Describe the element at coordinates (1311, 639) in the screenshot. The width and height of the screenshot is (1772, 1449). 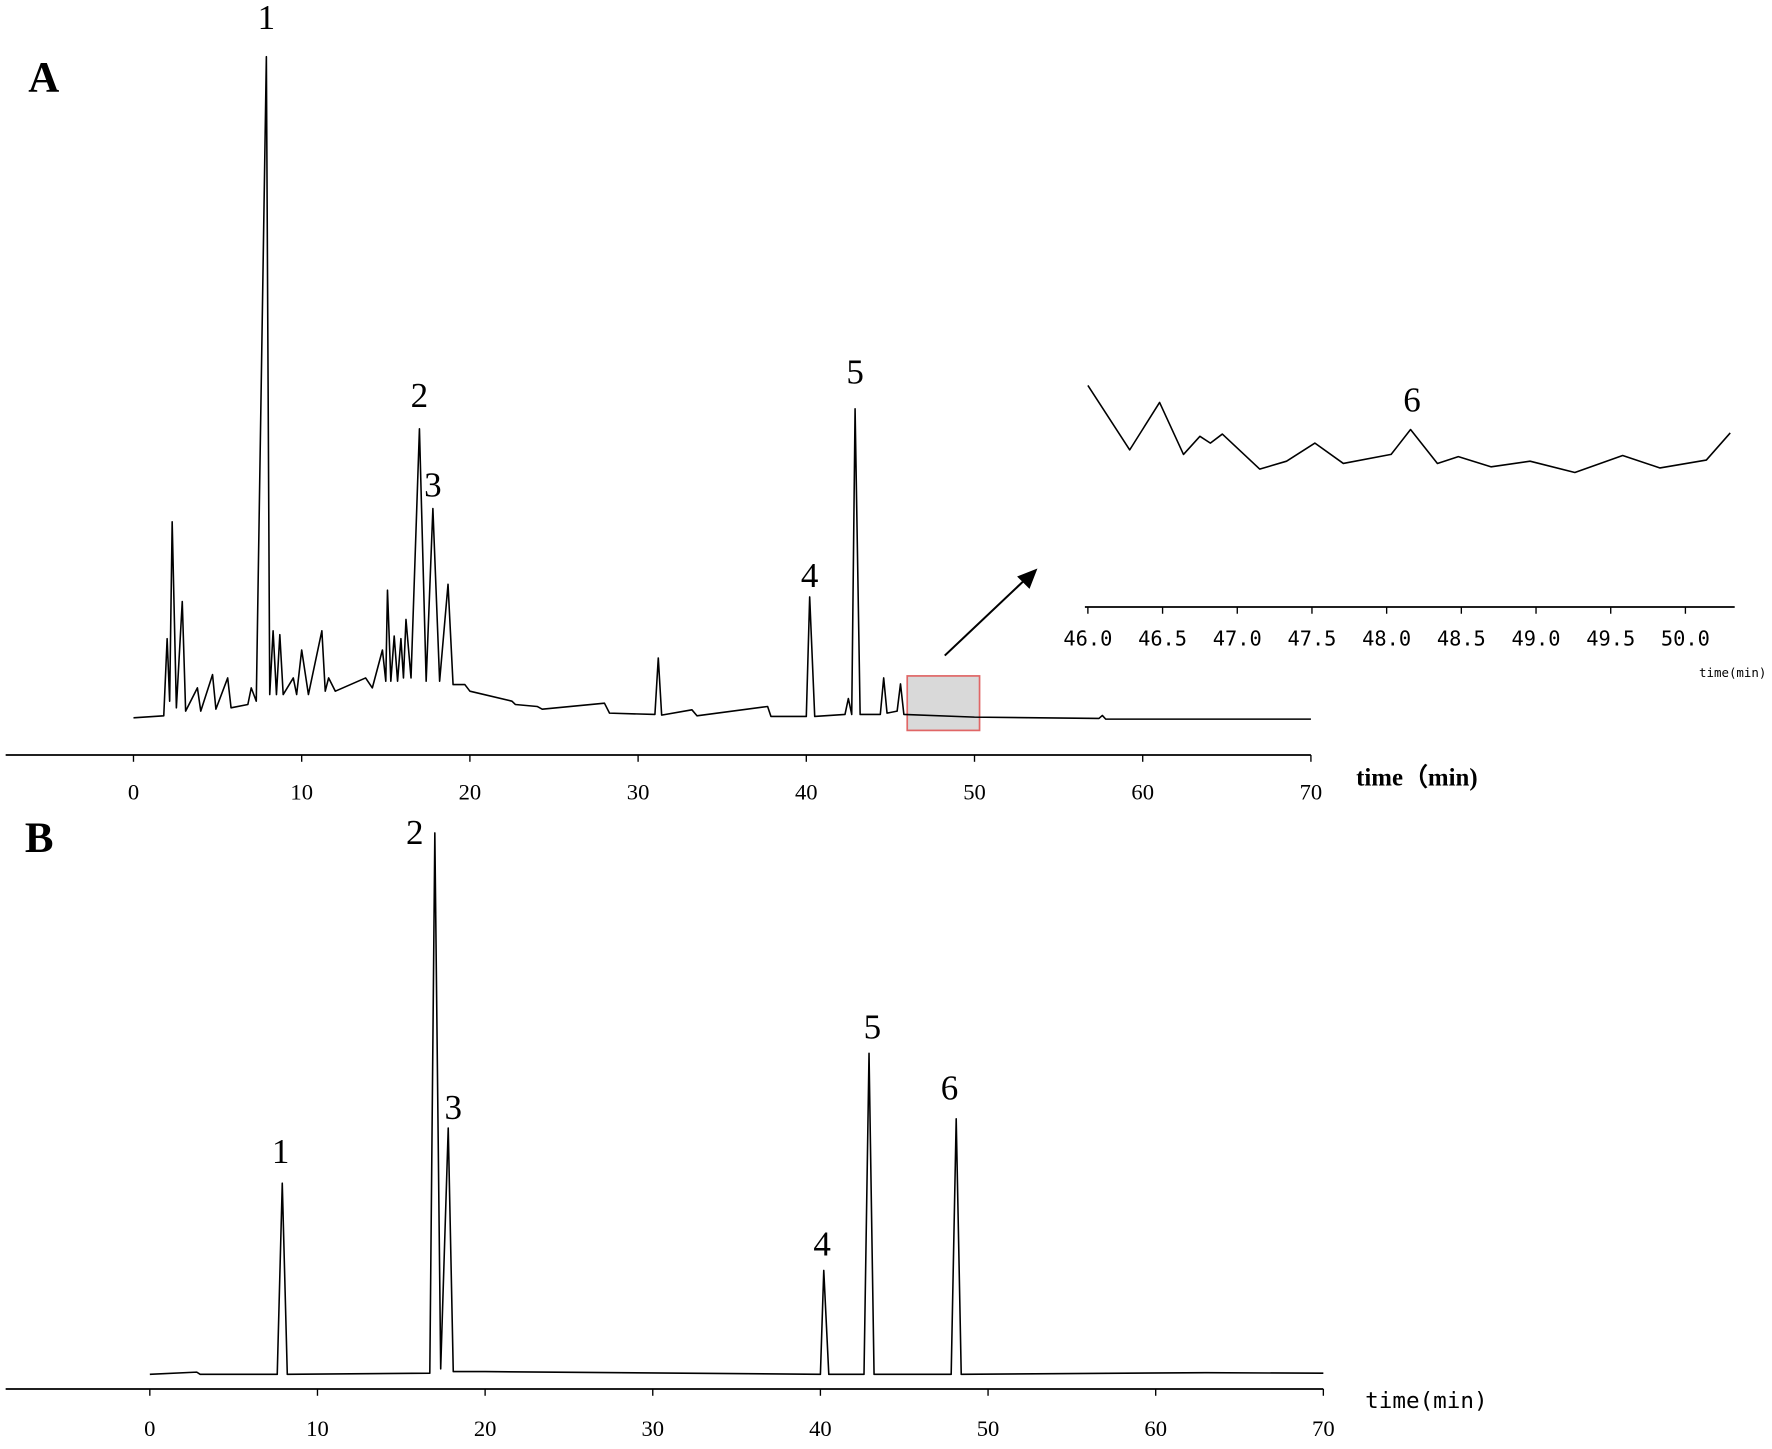
I see `x-tick-label: 47.5` at that location.